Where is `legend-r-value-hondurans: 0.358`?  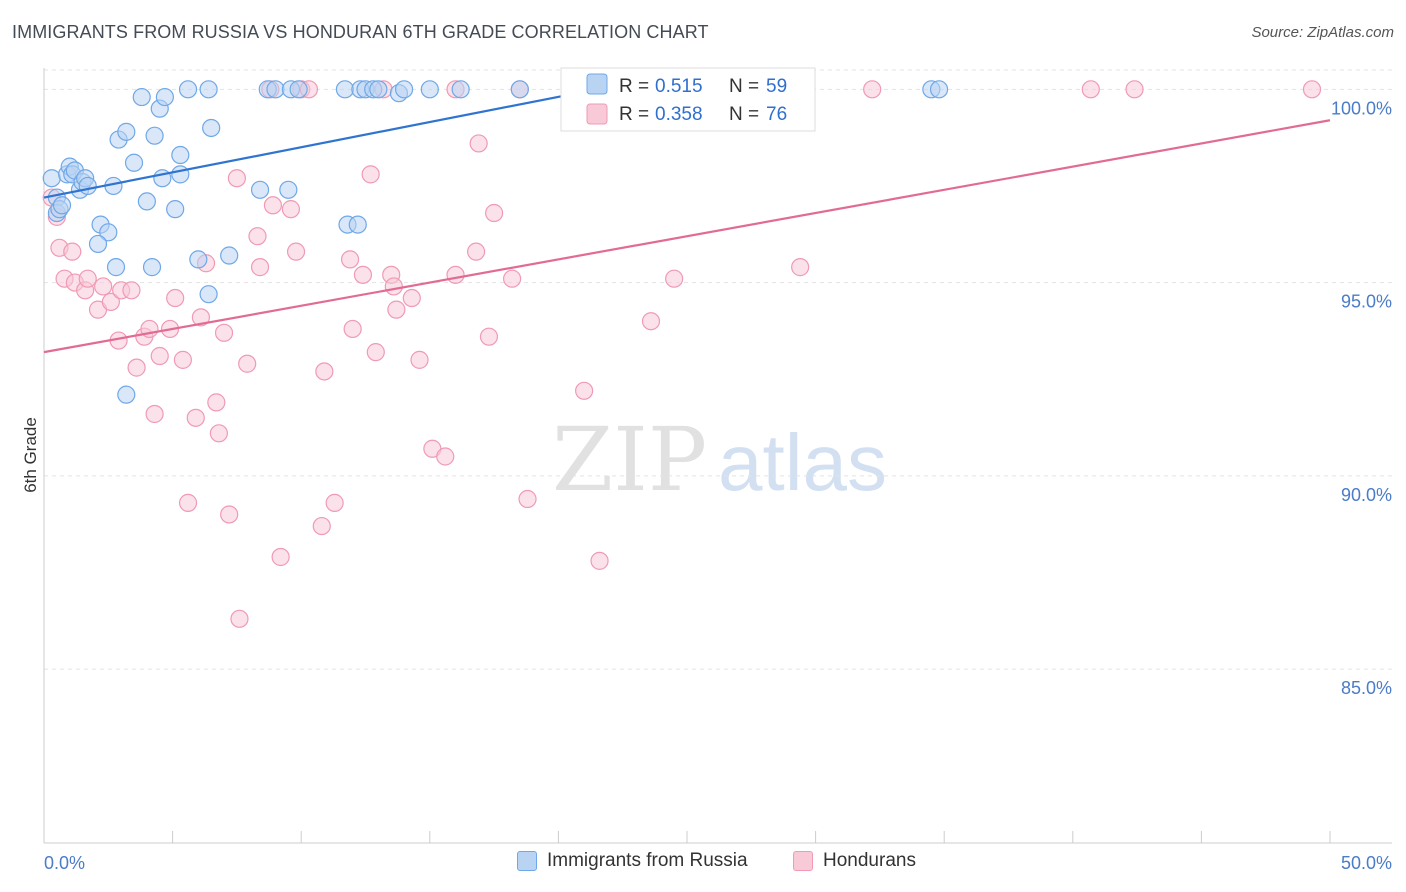 legend-r-value-hondurans: 0.358 is located at coordinates (679, 114).